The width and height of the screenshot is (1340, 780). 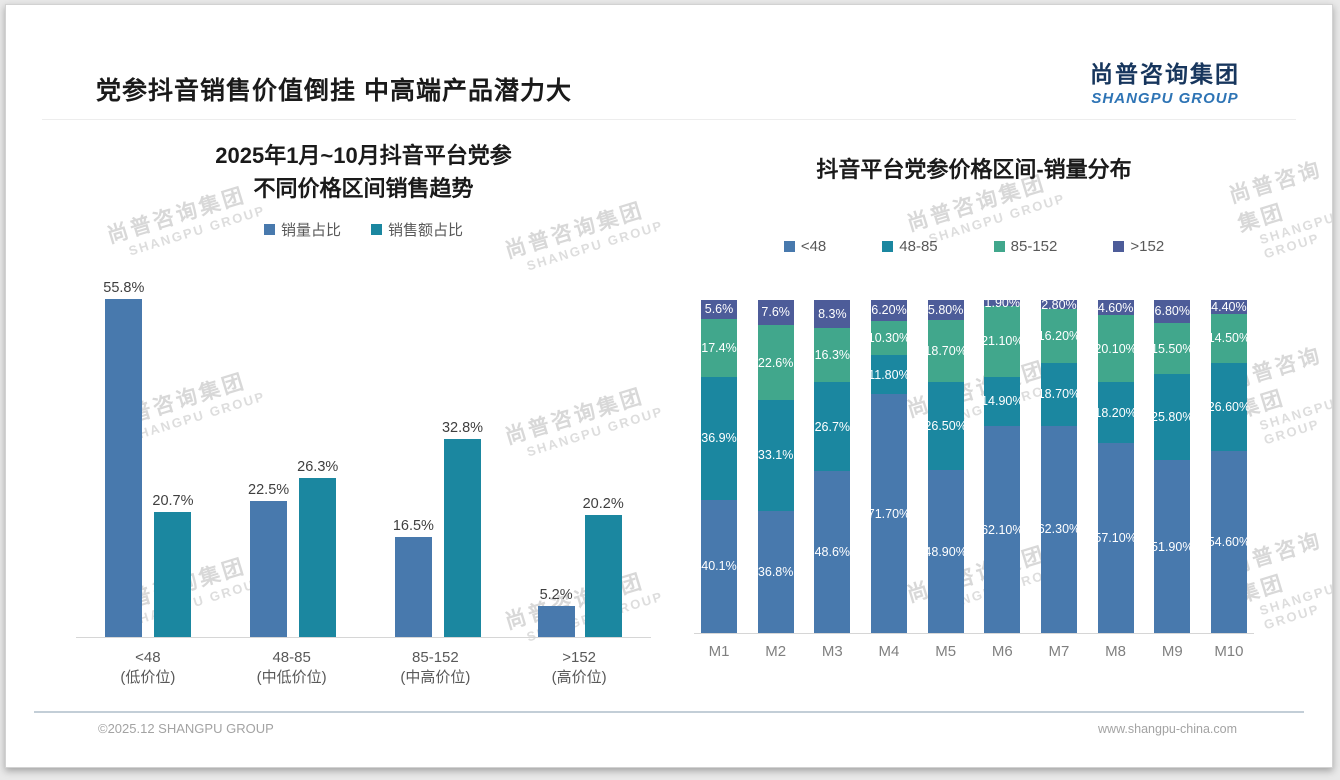 What do you see at coordinates (775, 362) in the screenshot?
I see `segment-value-label: 22.6%` at bounding box center [775, 362].